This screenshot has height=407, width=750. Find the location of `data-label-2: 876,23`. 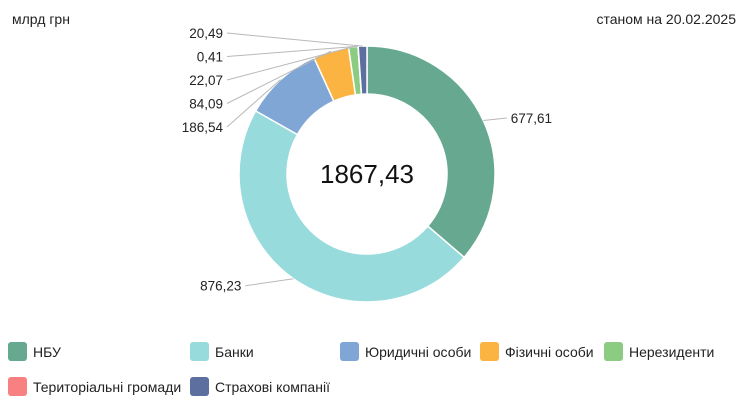

data-label-2: 876,23 is located at coordinates (220, 286).